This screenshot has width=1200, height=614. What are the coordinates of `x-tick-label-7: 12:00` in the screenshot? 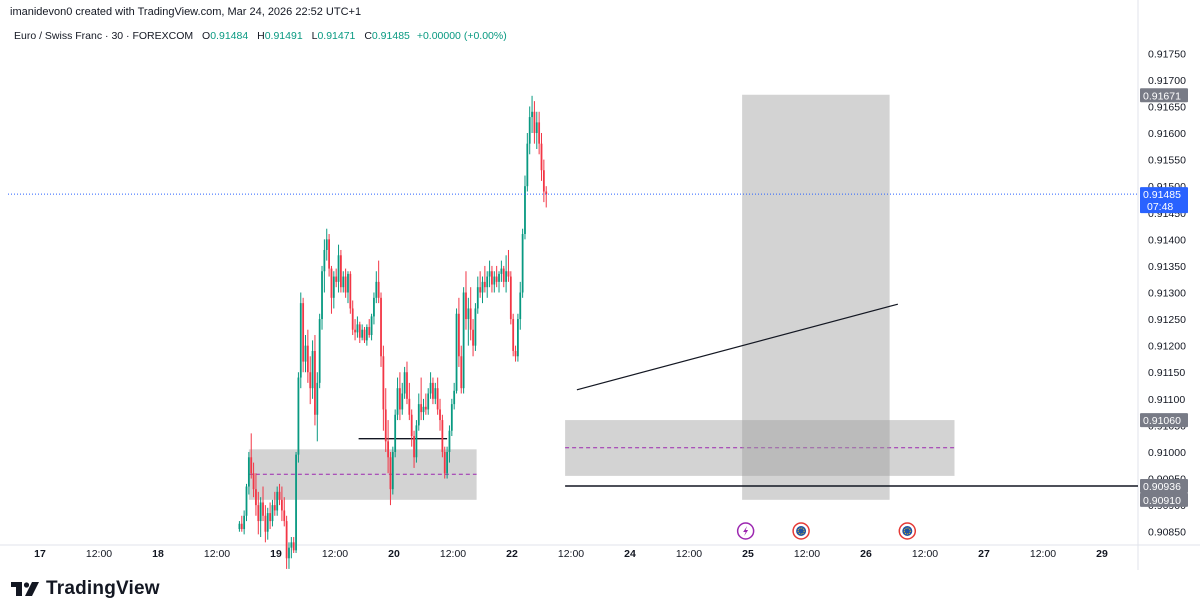 It's located at (453, 554).